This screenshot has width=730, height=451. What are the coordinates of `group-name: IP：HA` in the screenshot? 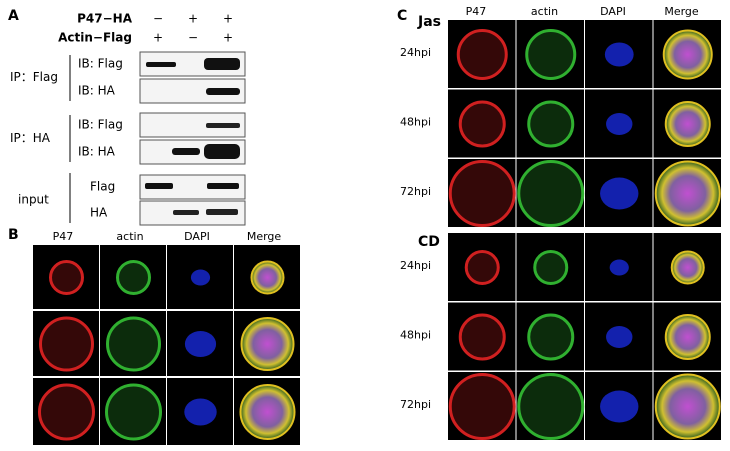 It's located at (30, 138).